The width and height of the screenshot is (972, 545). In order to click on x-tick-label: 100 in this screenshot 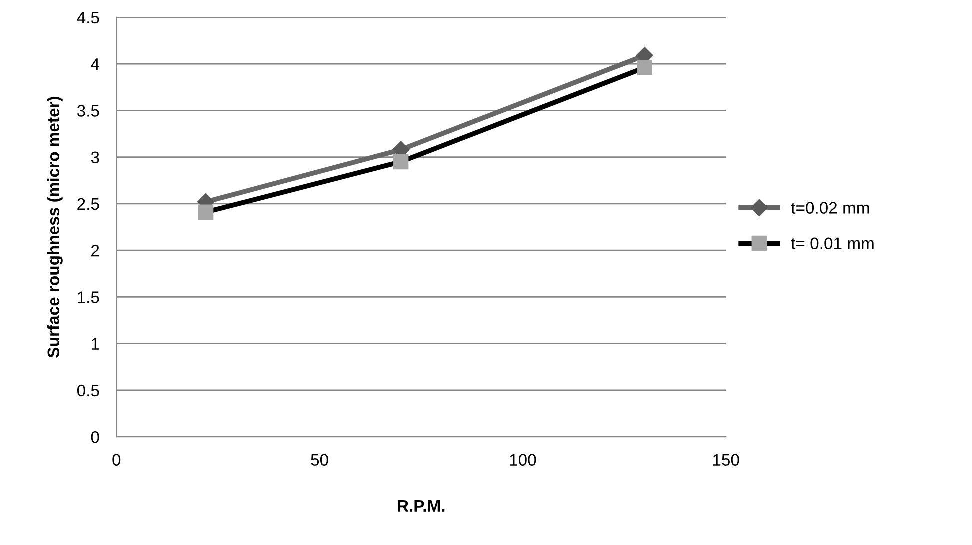, I will do `click(523, 460)`.